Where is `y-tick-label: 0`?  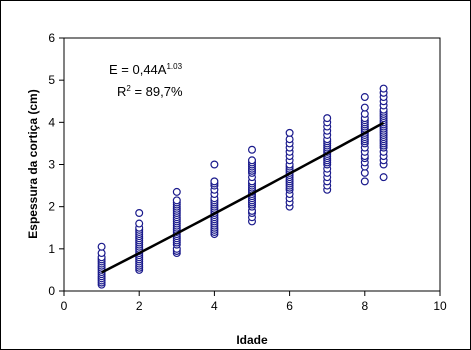 y-tick-label: 0 is located at coordinates (51, 291).